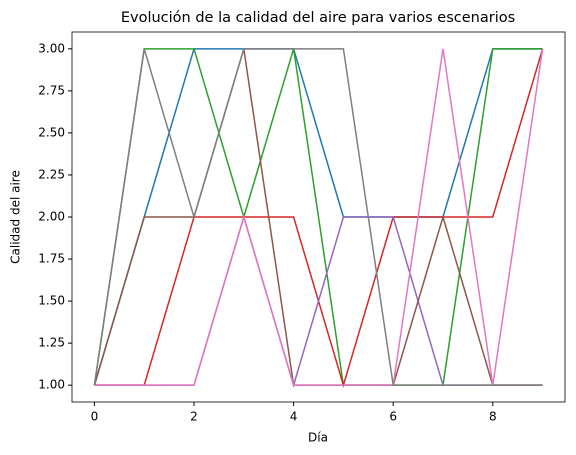 This screenshot has height=455, width=576. Describe the element at coordinates (51, 301) in the screenshot. I see `y-tick-label: 1.50` at that location.